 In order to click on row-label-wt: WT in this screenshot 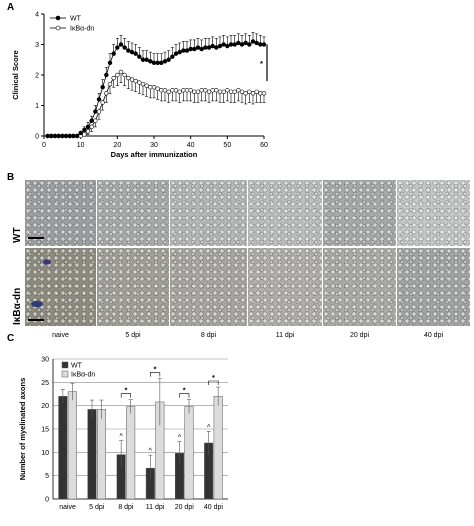, I will do `click(17, 235)`.